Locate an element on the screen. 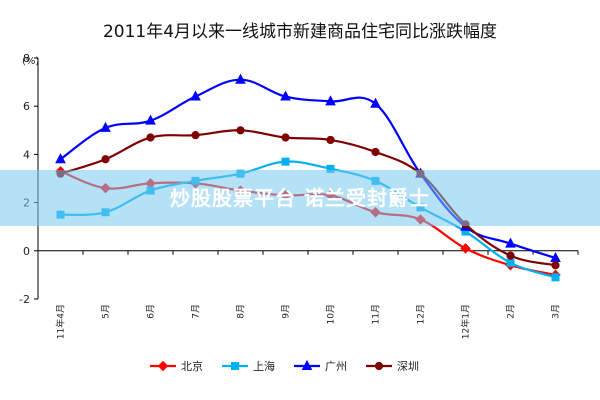  legend-item: 北京 is located at coordinates (176, 366).